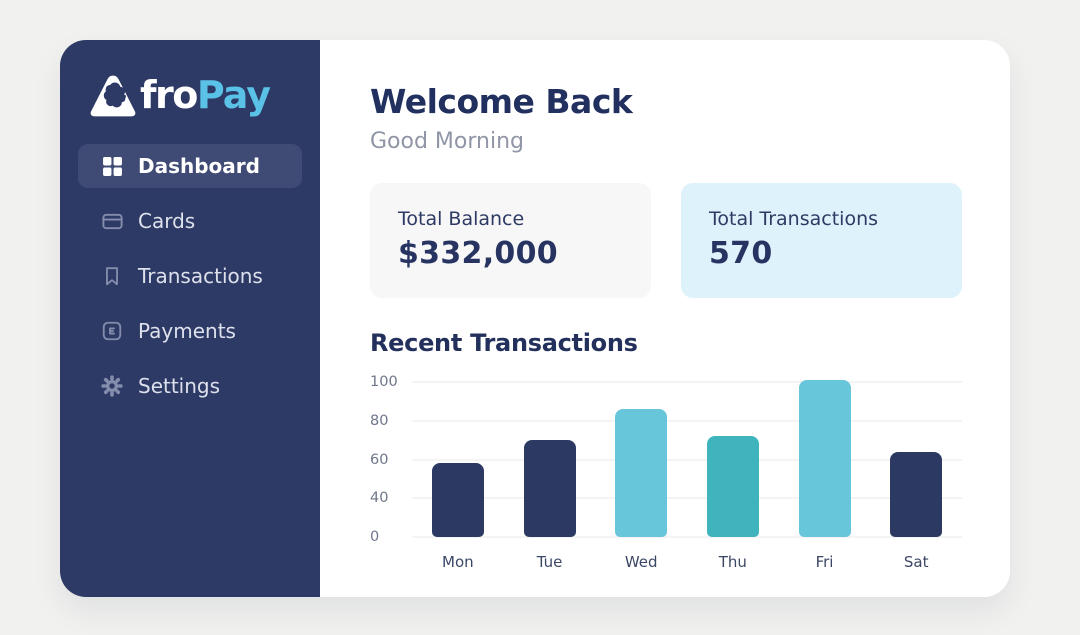 Image resolution: width=1080 pixels, height=635 pixels. What do you see at coordinates (199, 166) in the screenshot?
I see `sidebar-item-label: Dashboard` at bounding box center [199, 166].